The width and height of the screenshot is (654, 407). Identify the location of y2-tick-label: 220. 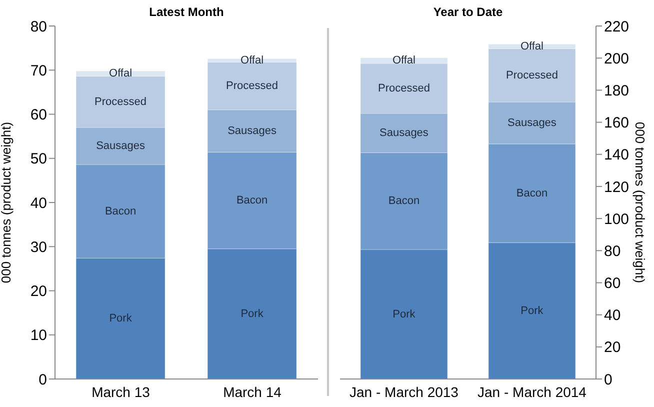
(617, 27).